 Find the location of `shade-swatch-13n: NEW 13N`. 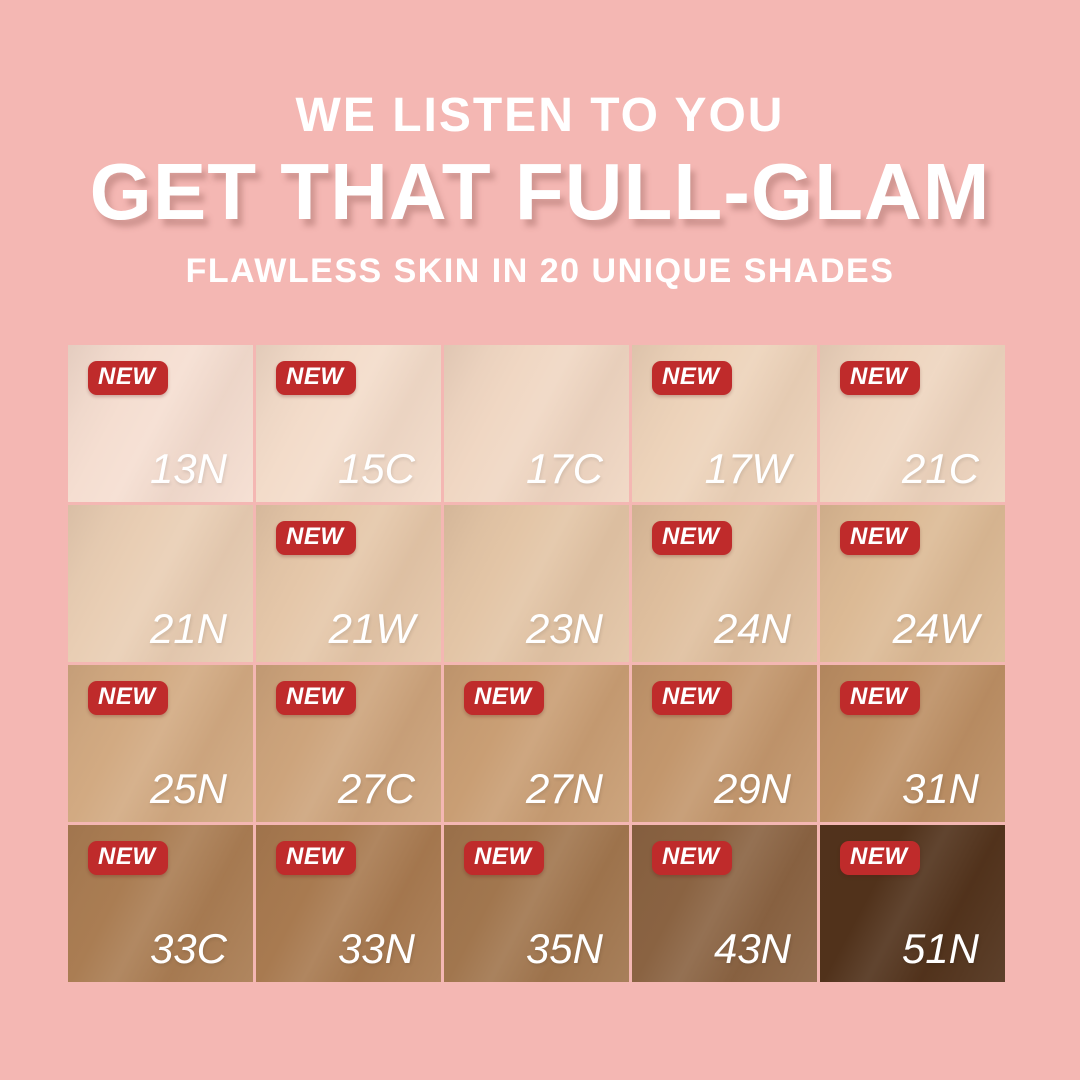

shade-swatch-13n: NEW 13N is located at coordinates (160, 423).